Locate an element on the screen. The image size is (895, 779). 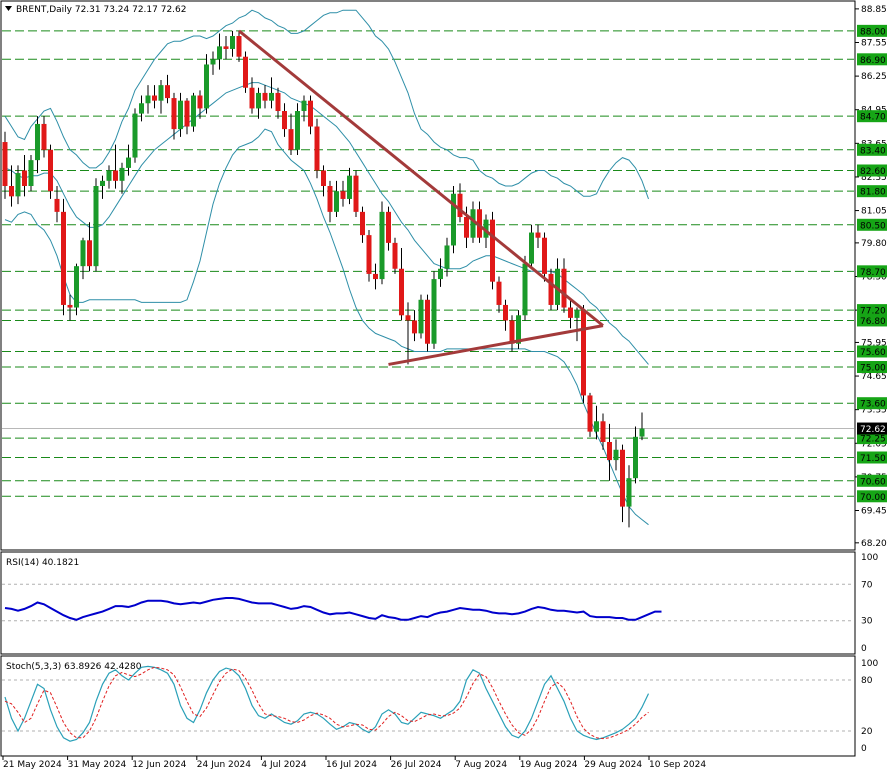
level-price-label: 72.25 is located at coordinates (873, 440).